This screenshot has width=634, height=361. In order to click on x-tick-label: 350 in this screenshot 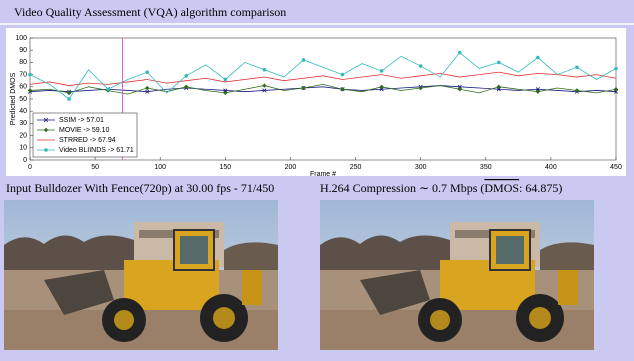, I will do `click(486, 167)`.